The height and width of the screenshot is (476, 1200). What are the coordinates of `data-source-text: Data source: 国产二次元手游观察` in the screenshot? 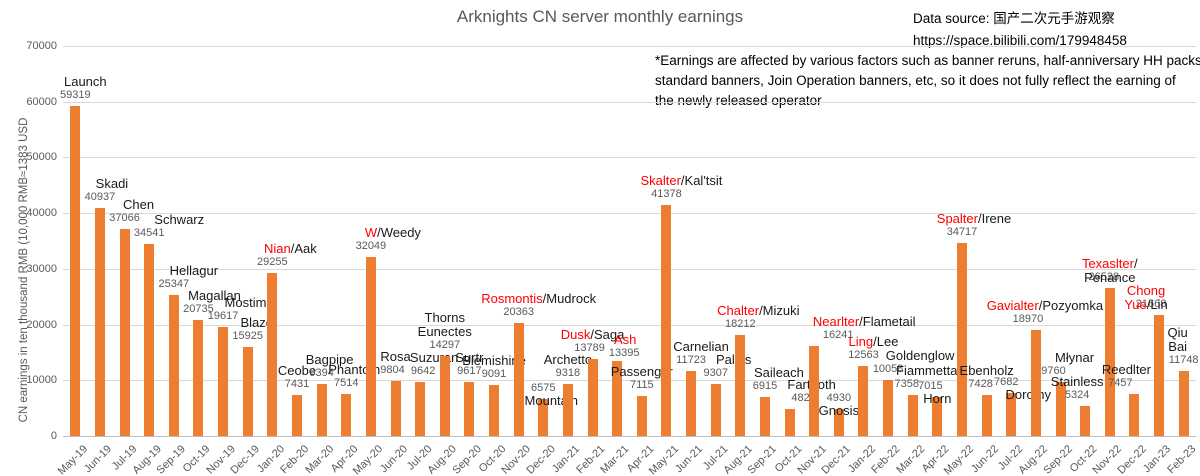 It's located at (1014, 18).